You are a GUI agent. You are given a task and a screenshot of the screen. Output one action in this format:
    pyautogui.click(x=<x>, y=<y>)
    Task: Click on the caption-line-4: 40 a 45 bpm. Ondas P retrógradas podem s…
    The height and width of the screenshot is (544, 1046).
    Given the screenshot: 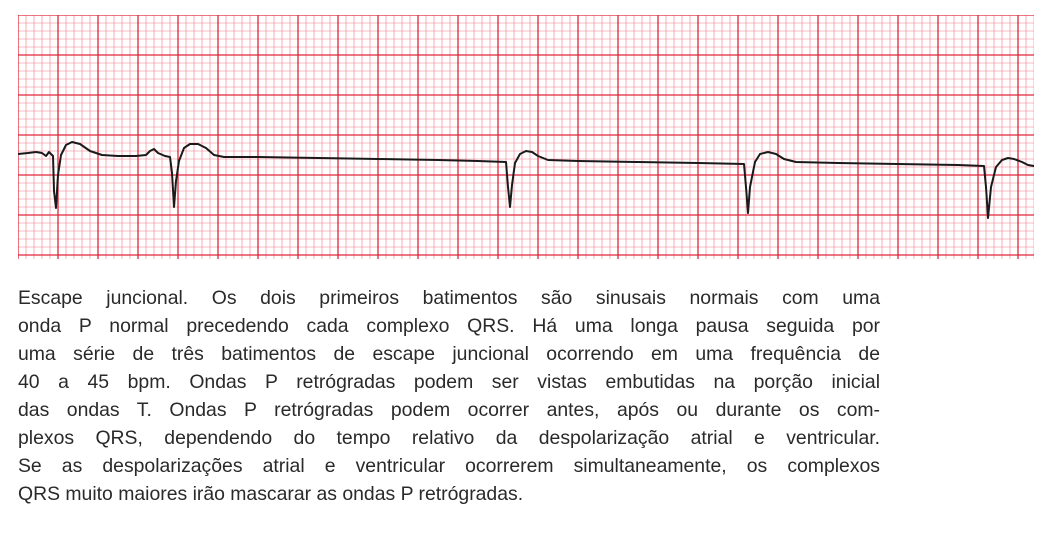 What is the action you would take?
    pyautogui.click(x=449, y=382)
    